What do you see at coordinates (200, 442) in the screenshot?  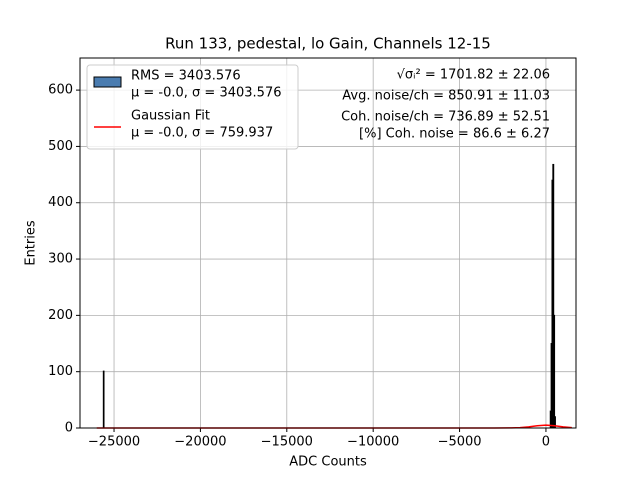 I see `x-tick-label: −20000` at bounding box center [200, 442].